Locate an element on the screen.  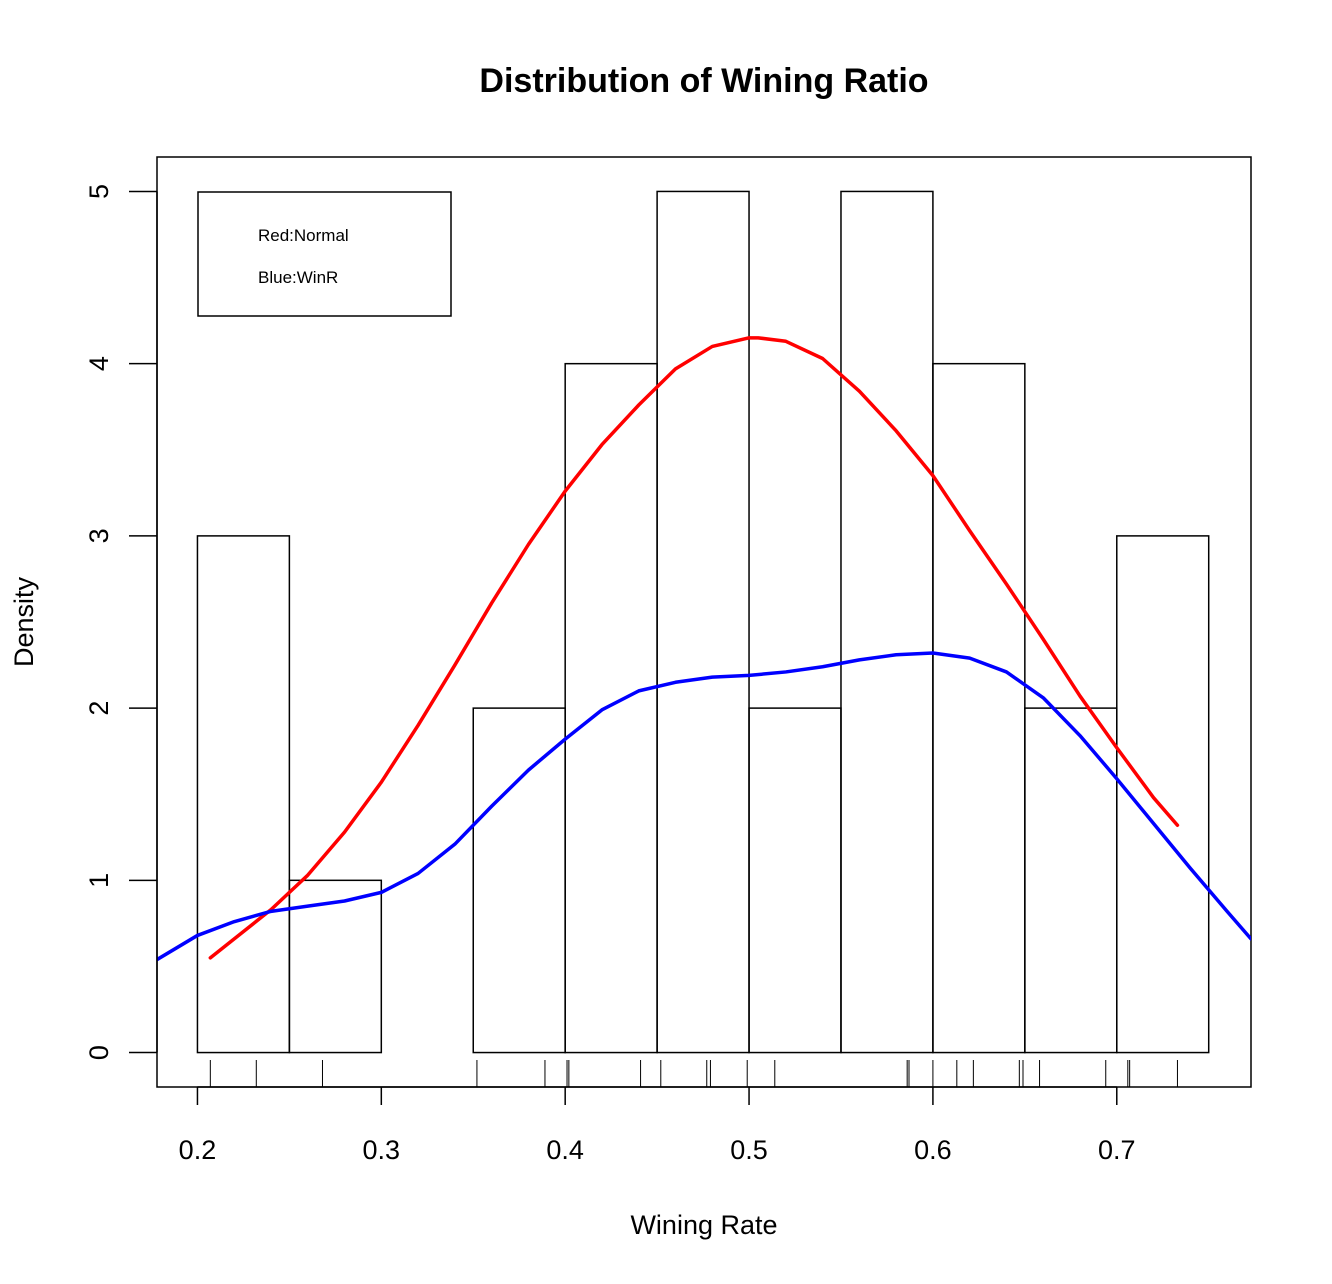
legend-entry-red-normal: Red:Normal is located at coordinates (303, 235).